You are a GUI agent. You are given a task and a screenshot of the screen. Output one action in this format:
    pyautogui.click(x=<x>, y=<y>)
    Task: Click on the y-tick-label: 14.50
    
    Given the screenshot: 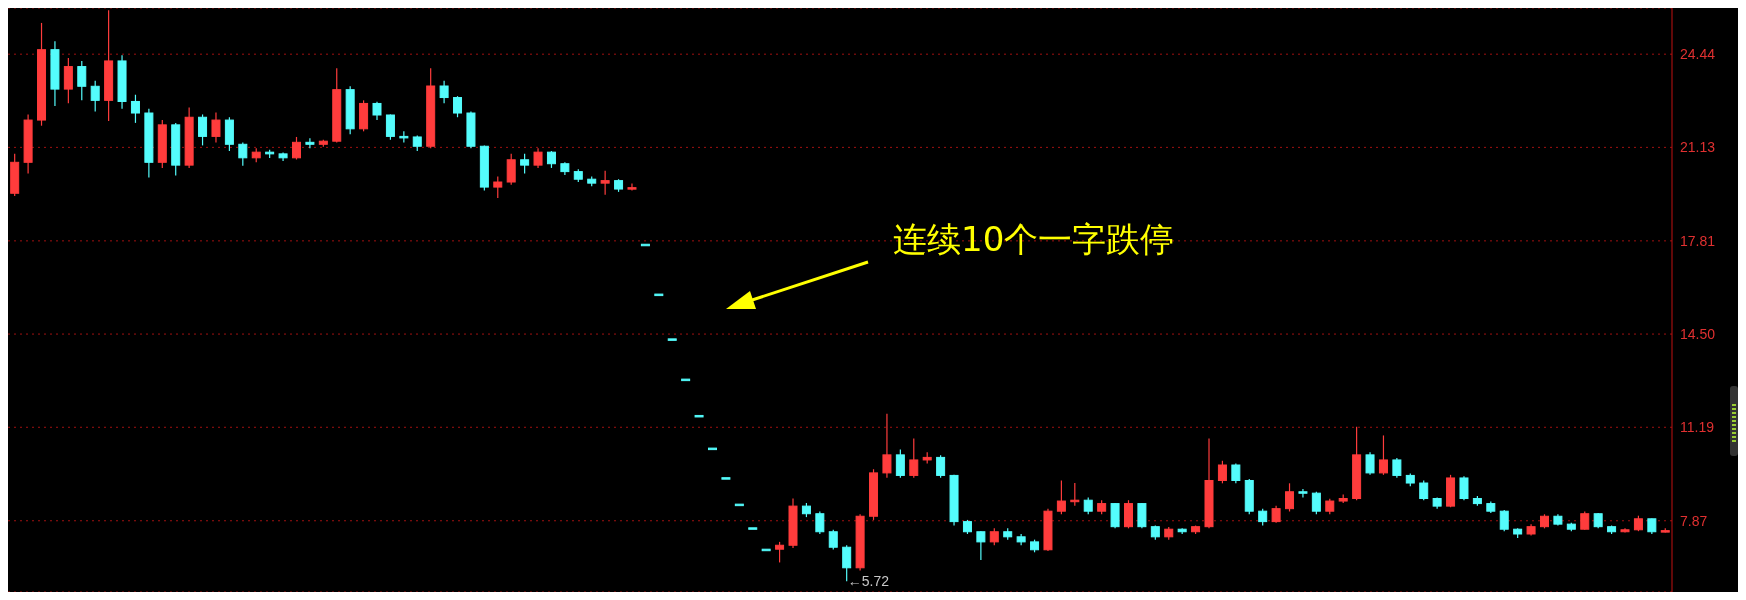 What is the action you would take?
    pyautogui.click(x=1698, y=334)
    